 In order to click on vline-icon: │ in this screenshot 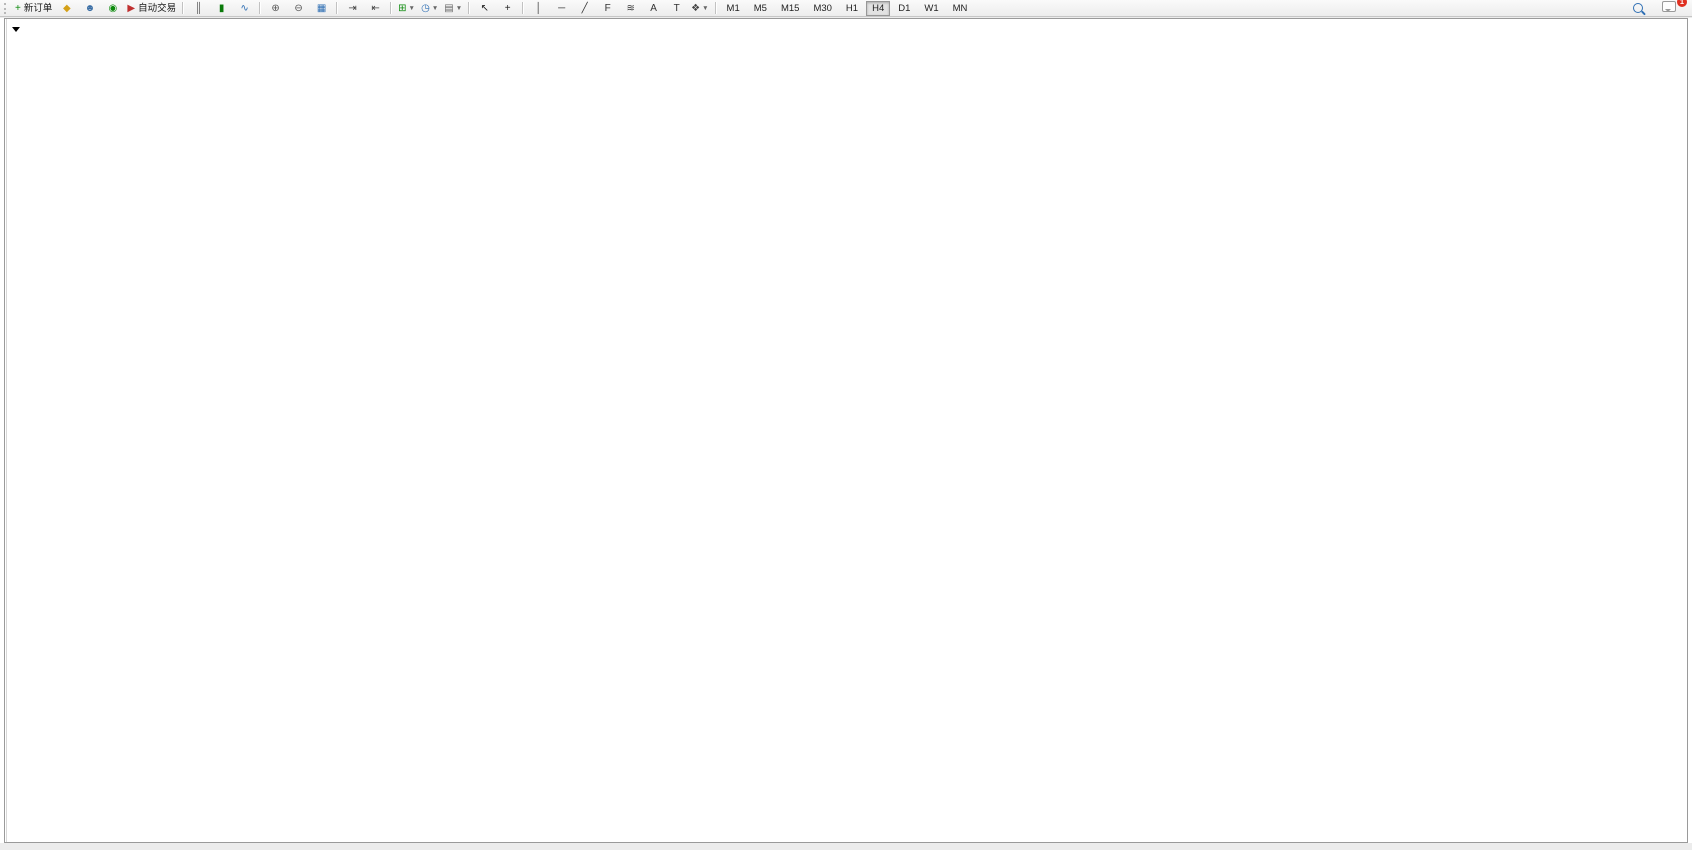, I will do `click(538, 8)`.